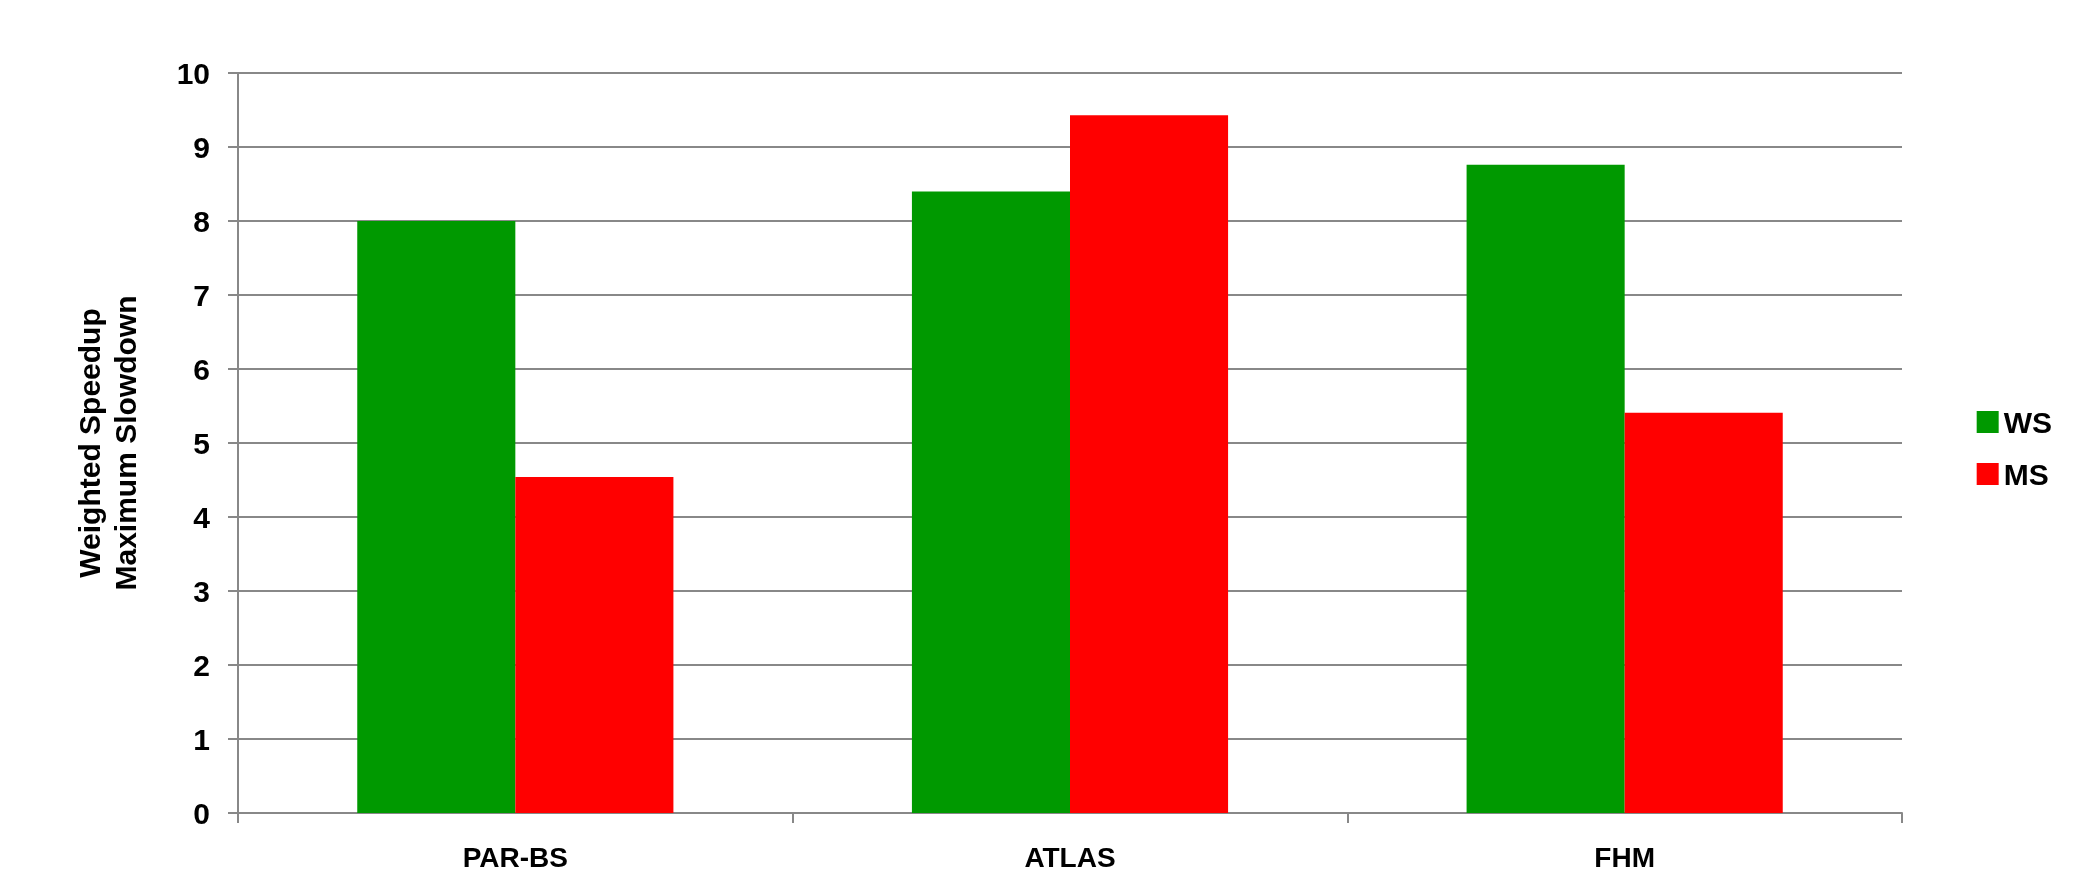 The width and height of the screenshot is (2075, 896). I want to click on legend-label: WS, so click(2027, 422).